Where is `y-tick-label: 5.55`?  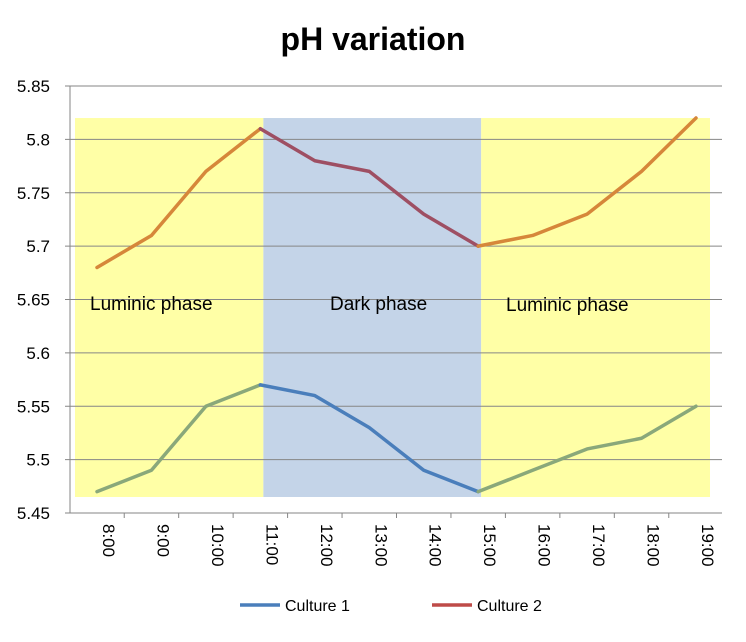
y-tick-label: 5.55 is located at coordinates (33, 406).